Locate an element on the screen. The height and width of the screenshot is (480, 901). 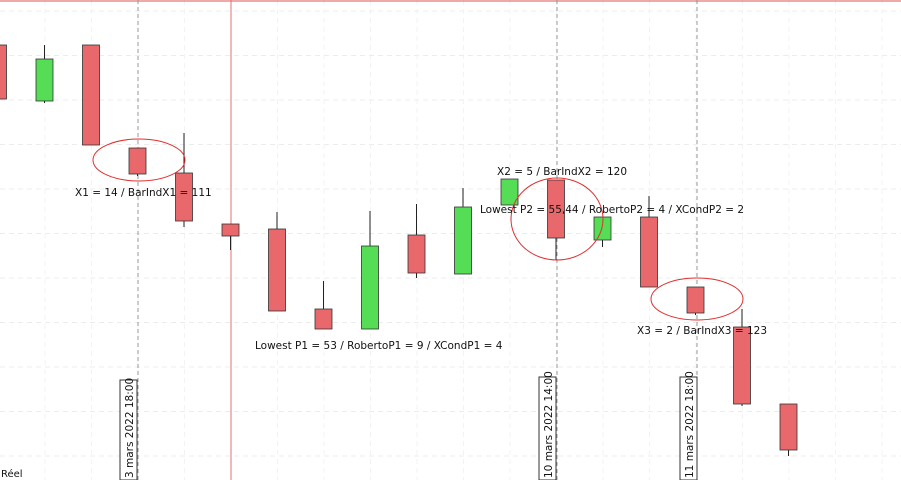
date-text: 10 mars 2022 14:00 is located at coordinates (549, 424).